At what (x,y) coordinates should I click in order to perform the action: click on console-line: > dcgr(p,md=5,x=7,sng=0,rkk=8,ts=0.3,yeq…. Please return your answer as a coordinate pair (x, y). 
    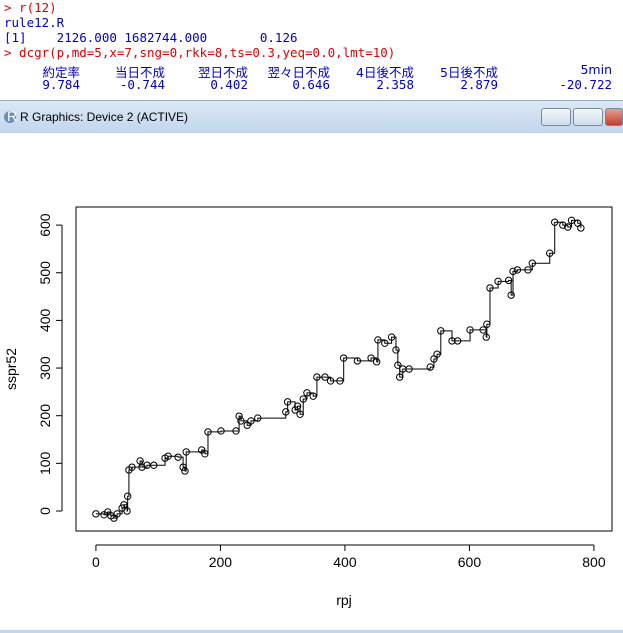
    Looking at the image, I should click on (200, 52).